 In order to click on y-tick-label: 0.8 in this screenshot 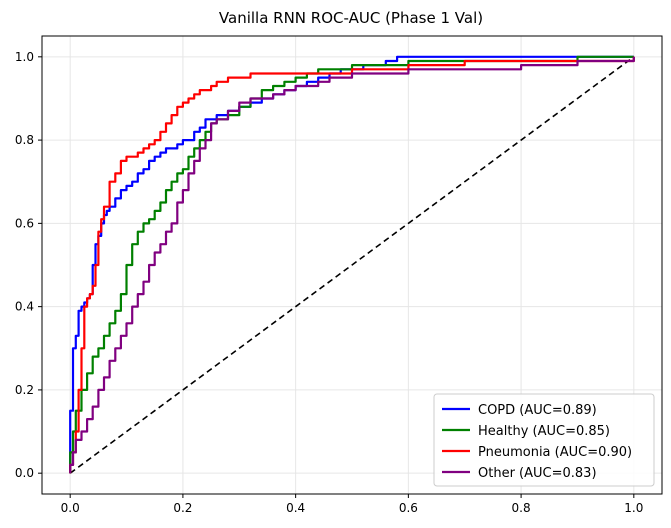, I will do `click(24, 140)`.